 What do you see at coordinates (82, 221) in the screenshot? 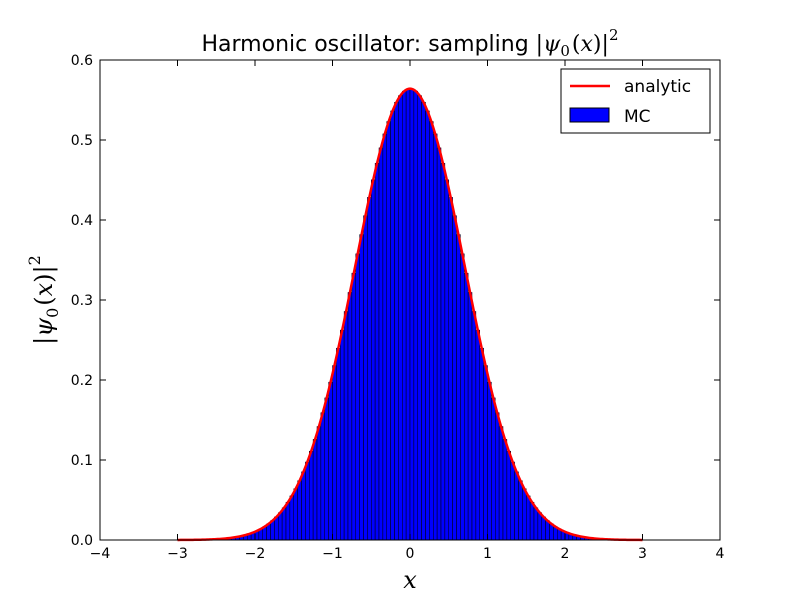
I see `y-tick-label: 0.4` at bounding box center [82, 221].